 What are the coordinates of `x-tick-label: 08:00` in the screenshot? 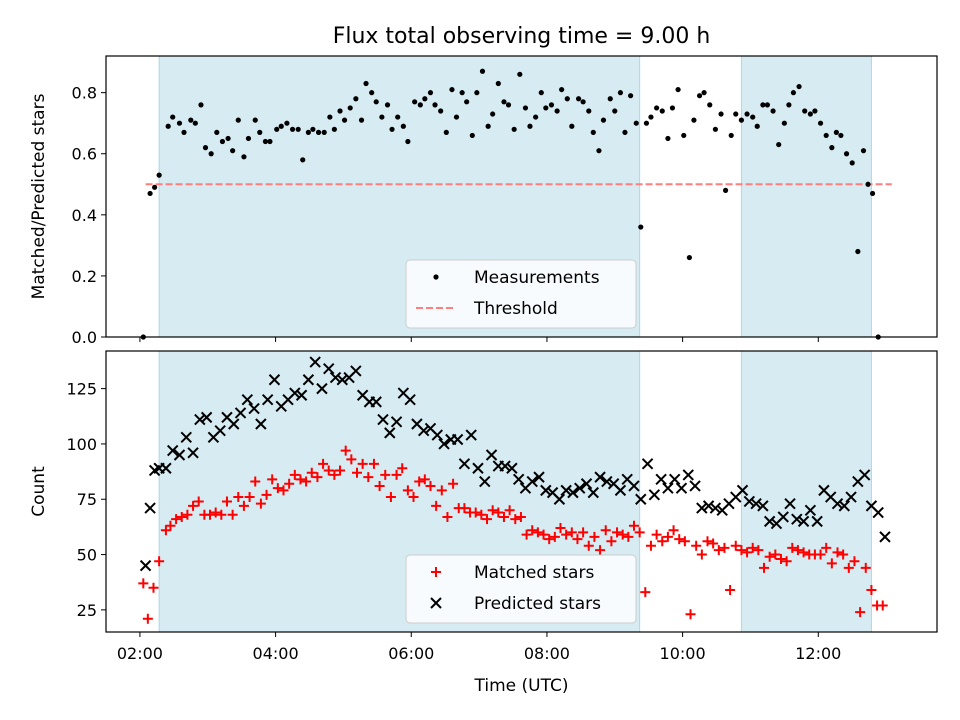 It's located at (547, 653).